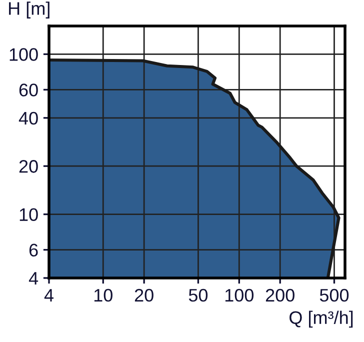 Image resolution: width=364 pixels, height=342 pixels. Describe the element at coordinates (33, 250) in the screenshot. I see `y-tick-label: 6` at that location.